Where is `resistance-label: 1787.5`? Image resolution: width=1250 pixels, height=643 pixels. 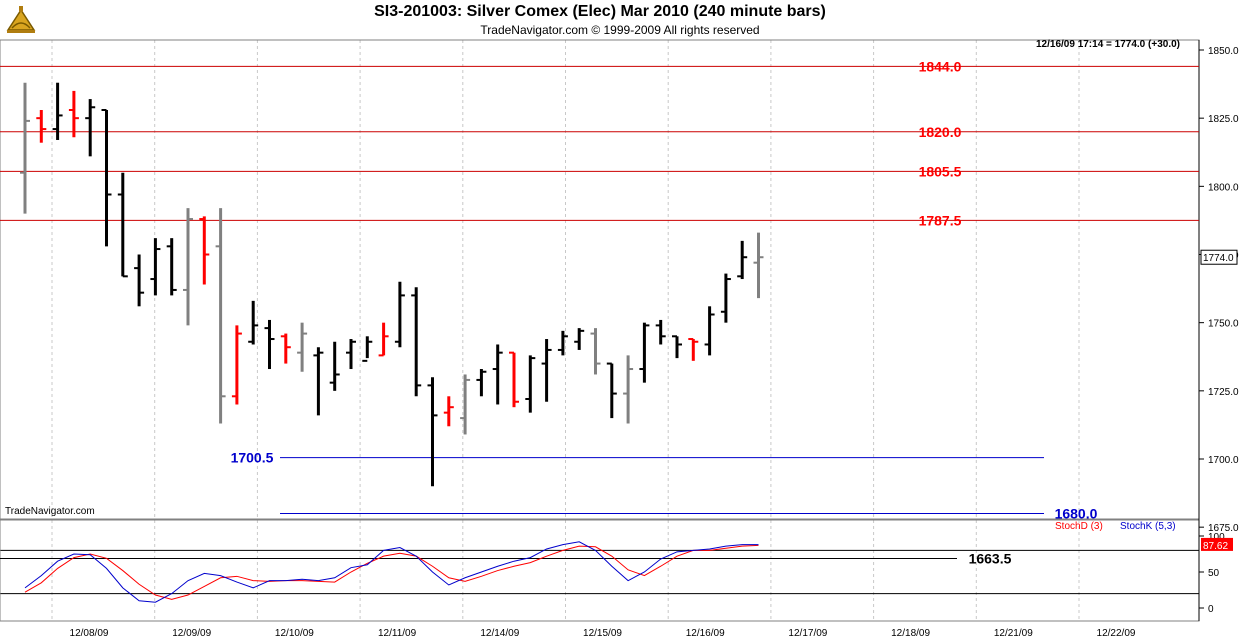
resistance-label: 1787.5 is located at coordinates (940, 220).